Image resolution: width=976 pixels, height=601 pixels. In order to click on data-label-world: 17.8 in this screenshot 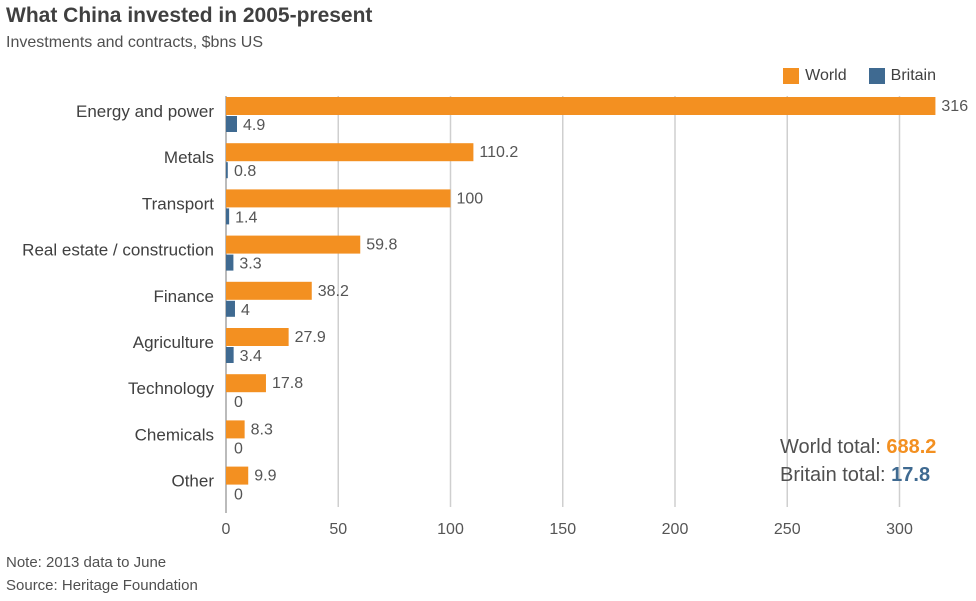, I will do `click(287, 383)`.